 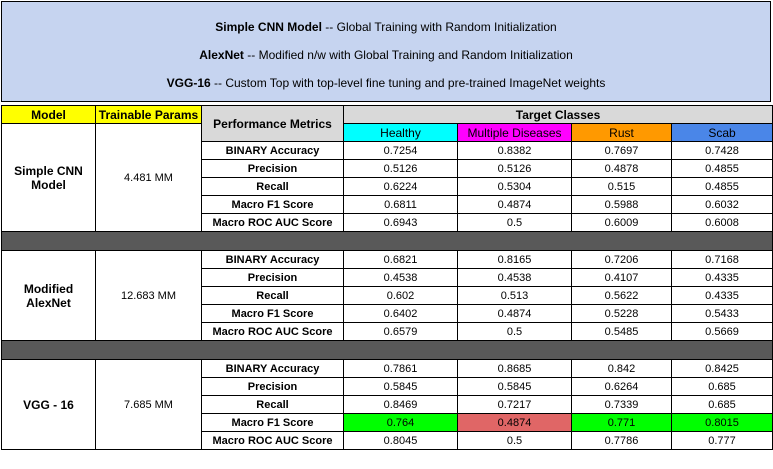 I want to click on value-cell: 0.5126, so click(x=400, y=168).